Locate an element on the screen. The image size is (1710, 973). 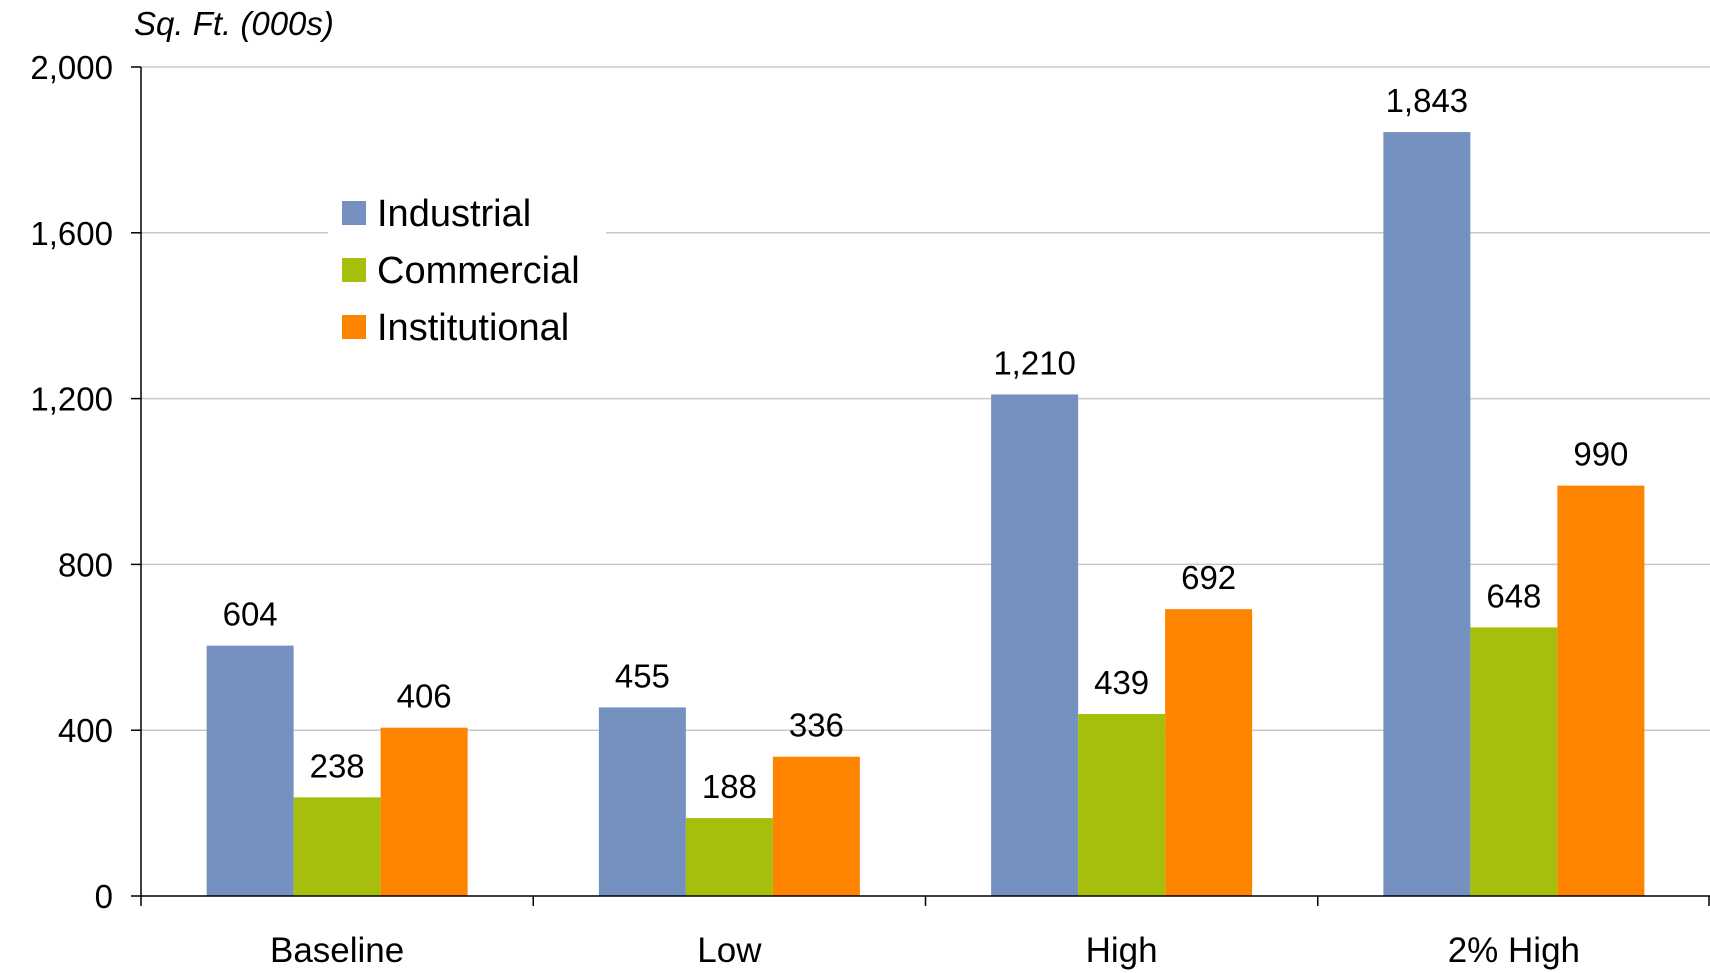
y-axis-unit-label: Sq. Ft. (000s) is located at coordinates (234, 23).